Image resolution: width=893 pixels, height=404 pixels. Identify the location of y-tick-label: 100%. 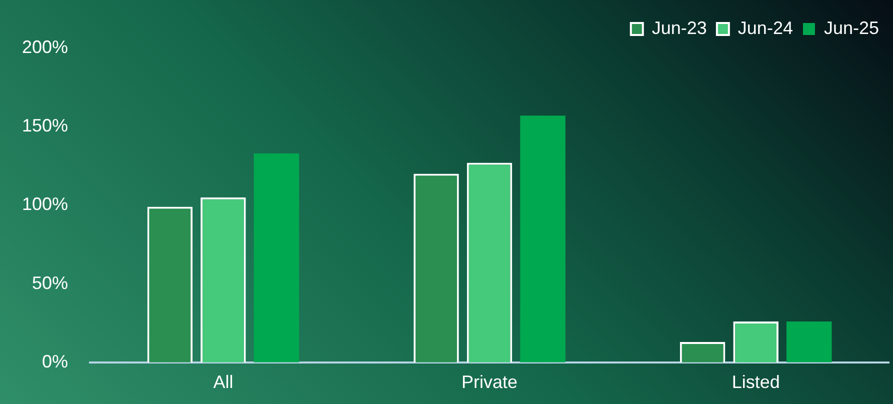
(45, 204).